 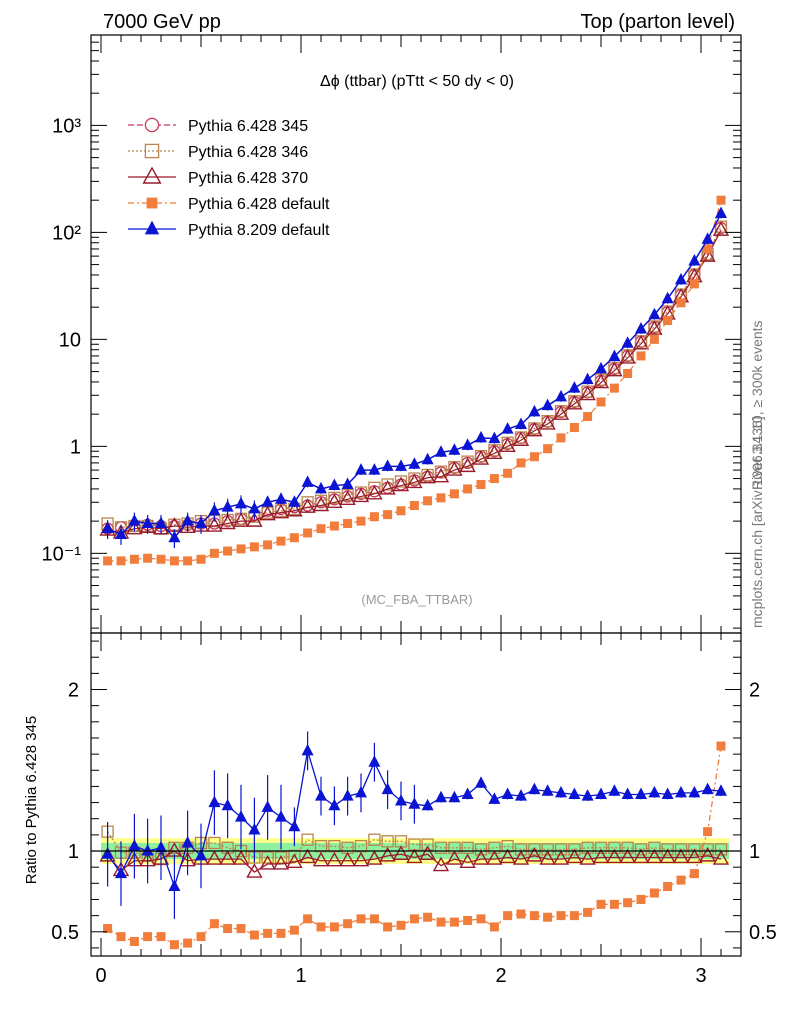 I want to click on ratio-y-tick-label-right: 2, so click(x=754, y=691).